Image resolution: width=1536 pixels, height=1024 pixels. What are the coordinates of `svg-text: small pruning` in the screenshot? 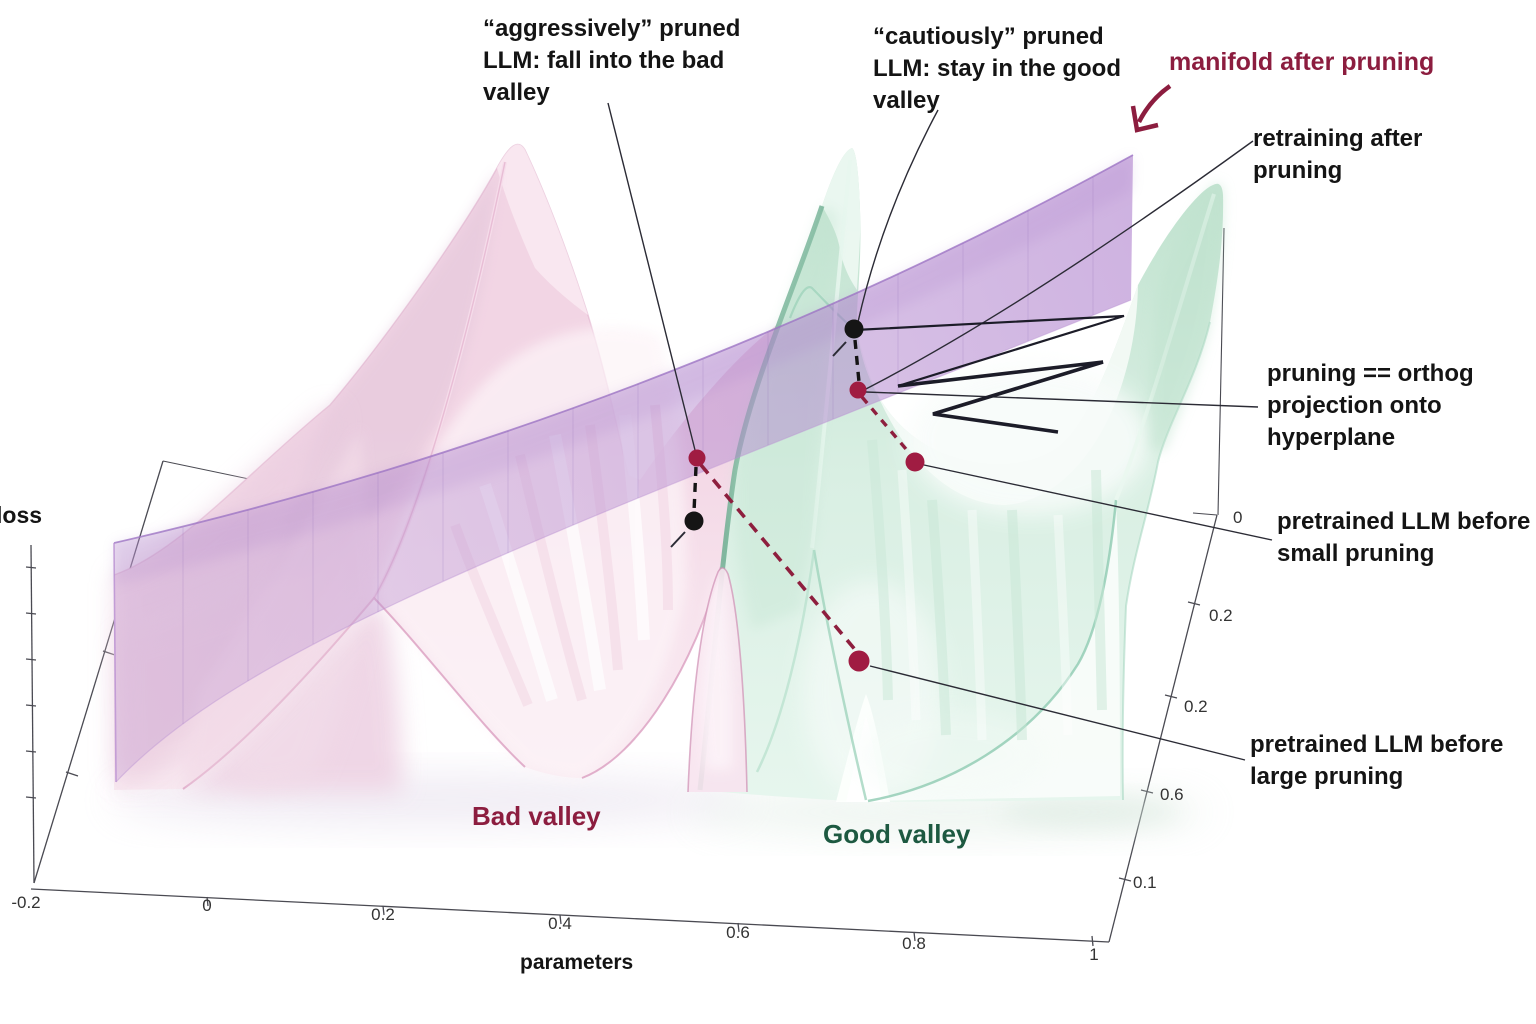 It's located at (1355, 553).